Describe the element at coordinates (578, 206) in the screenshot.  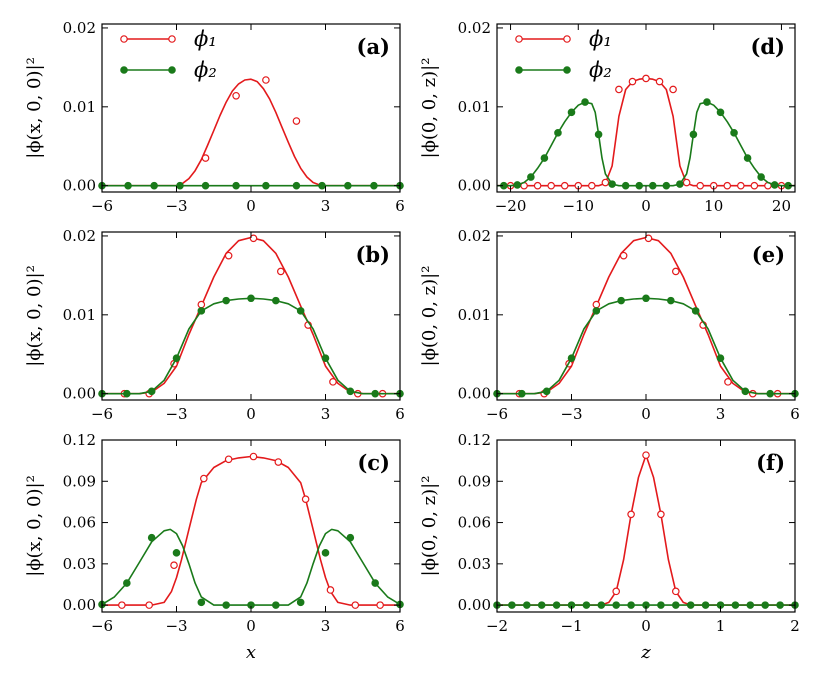
I see `x-tick-label: −10` at that location.